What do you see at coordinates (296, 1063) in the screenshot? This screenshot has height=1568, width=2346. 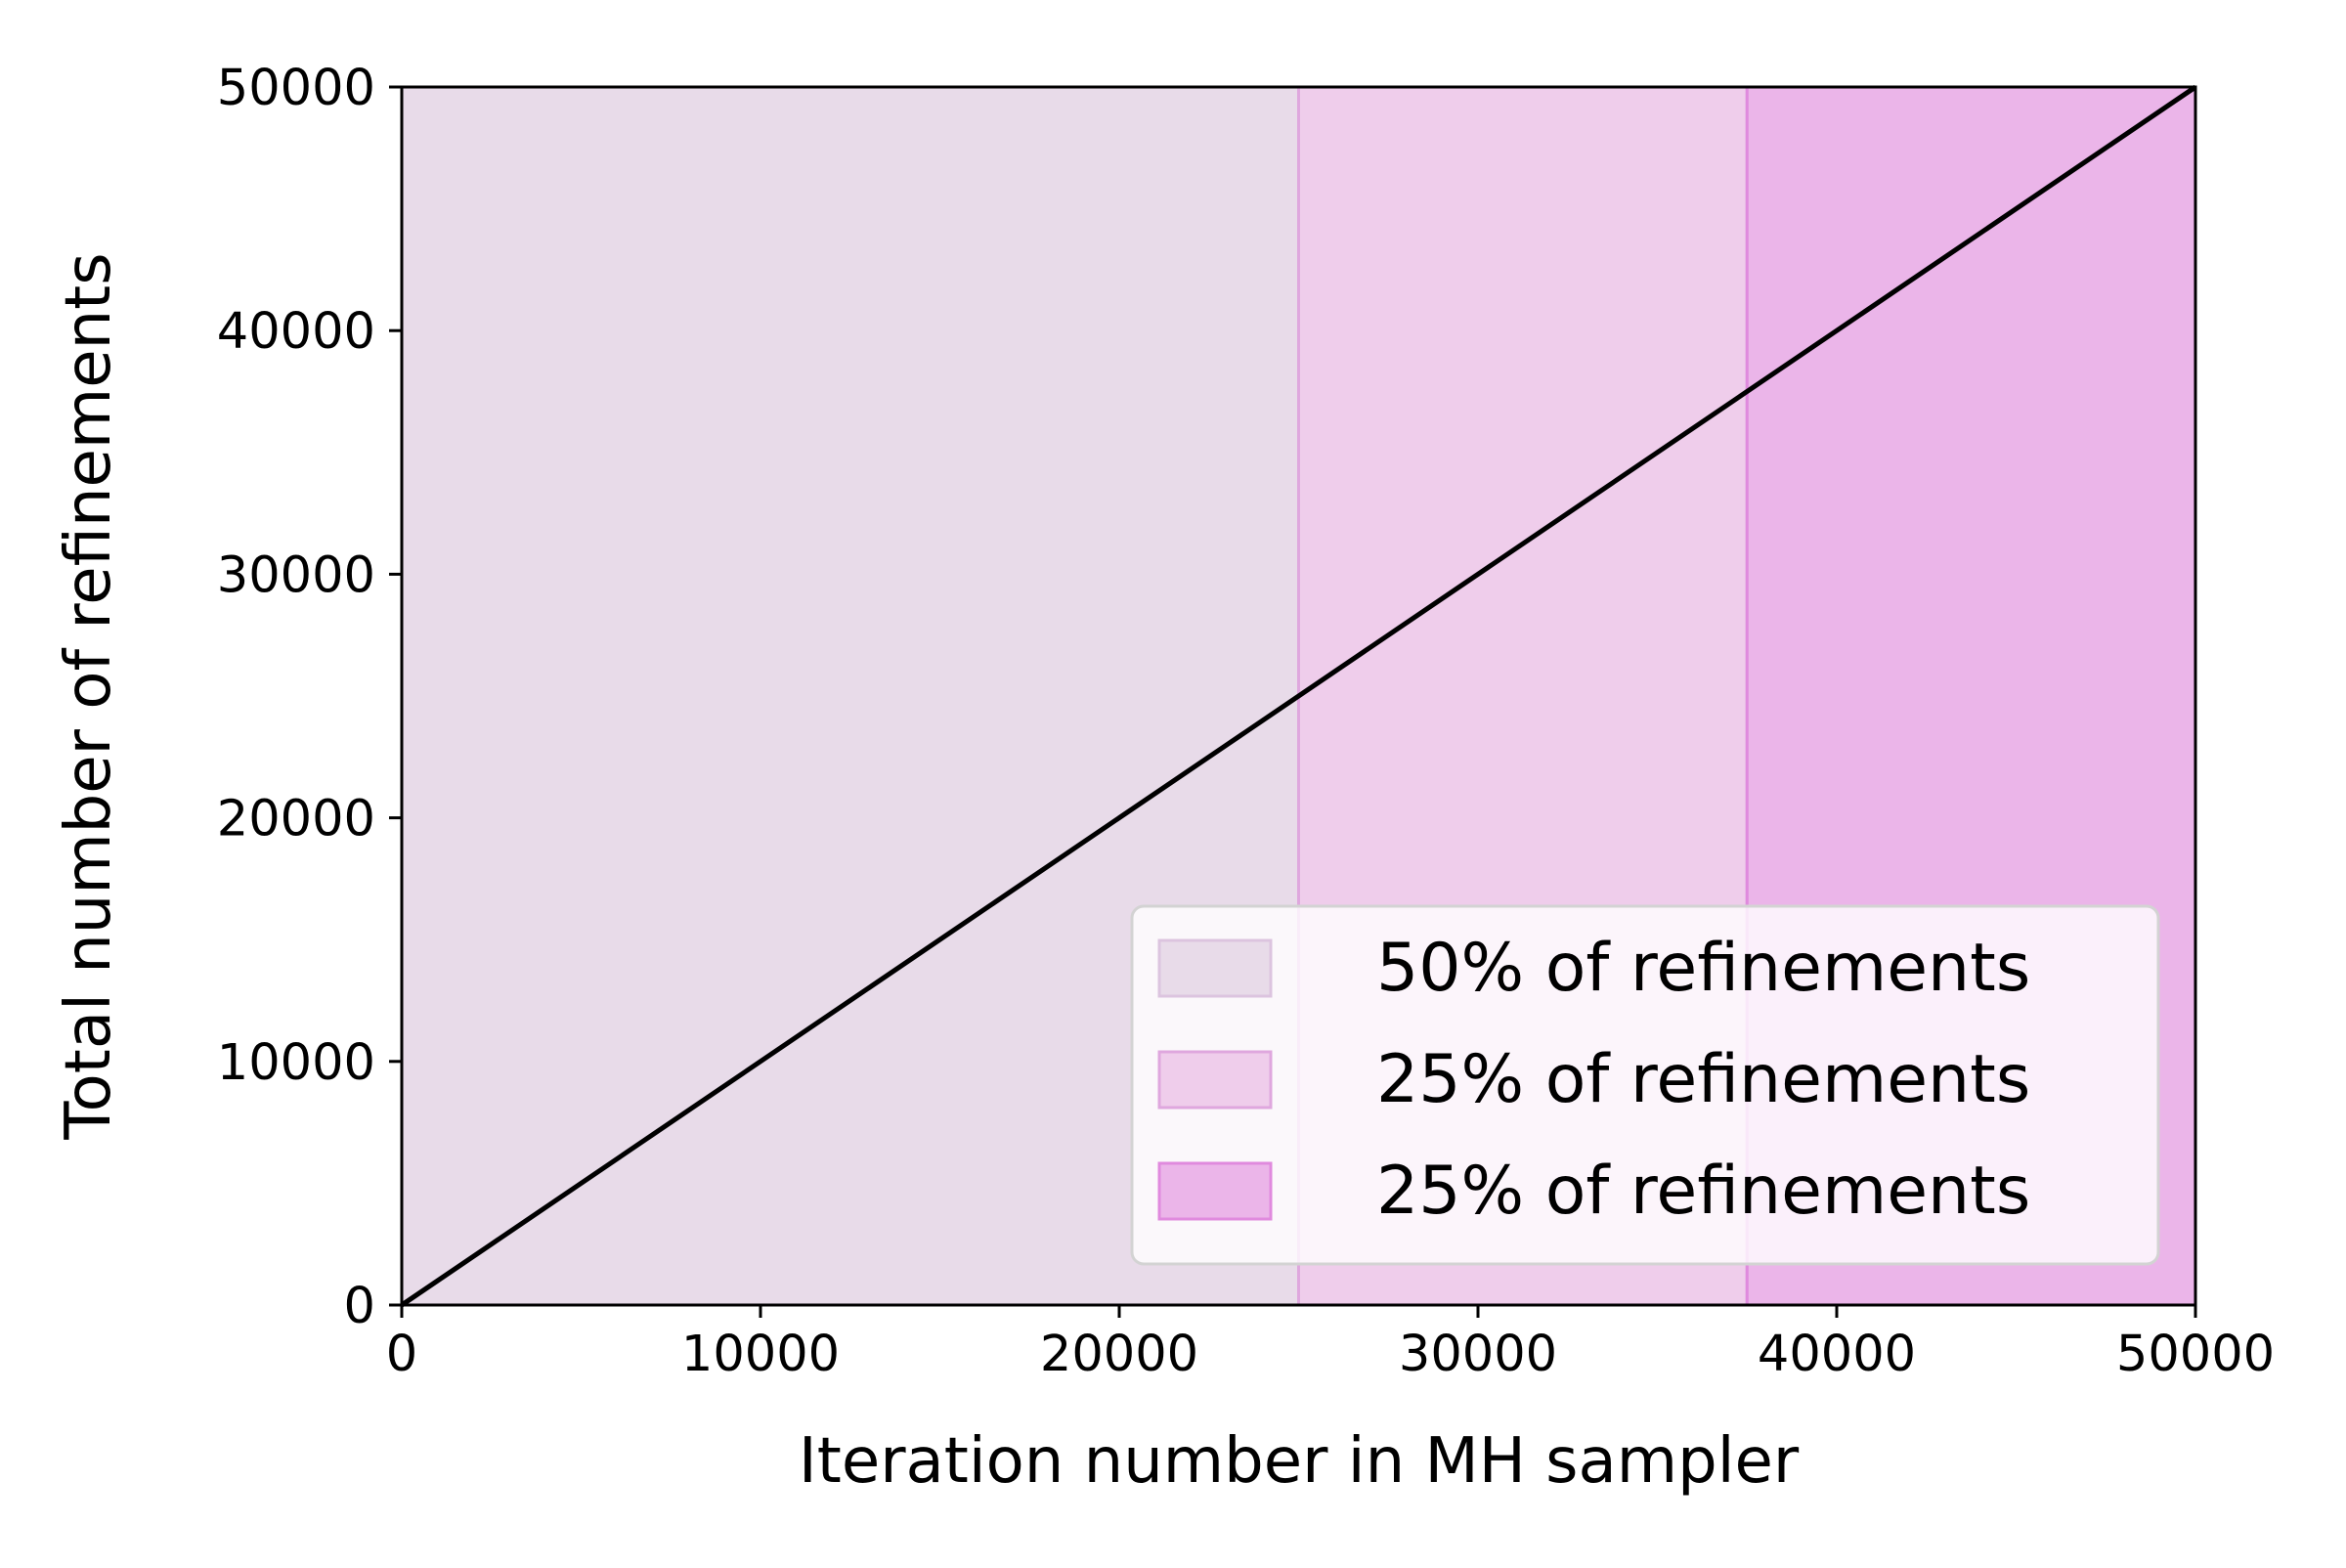 I see `y-tick-label: 10000` at bounding box center [296, 1063].